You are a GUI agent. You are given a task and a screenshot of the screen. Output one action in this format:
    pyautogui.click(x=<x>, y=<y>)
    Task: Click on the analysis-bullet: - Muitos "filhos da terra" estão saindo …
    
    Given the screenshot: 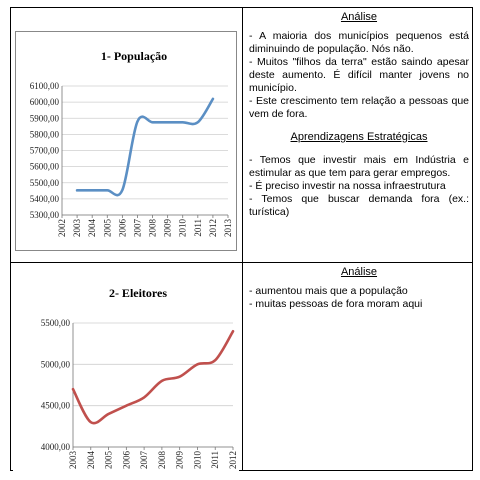 What is the action you would take?
    pyautogui.click(x=359, y=75)
    